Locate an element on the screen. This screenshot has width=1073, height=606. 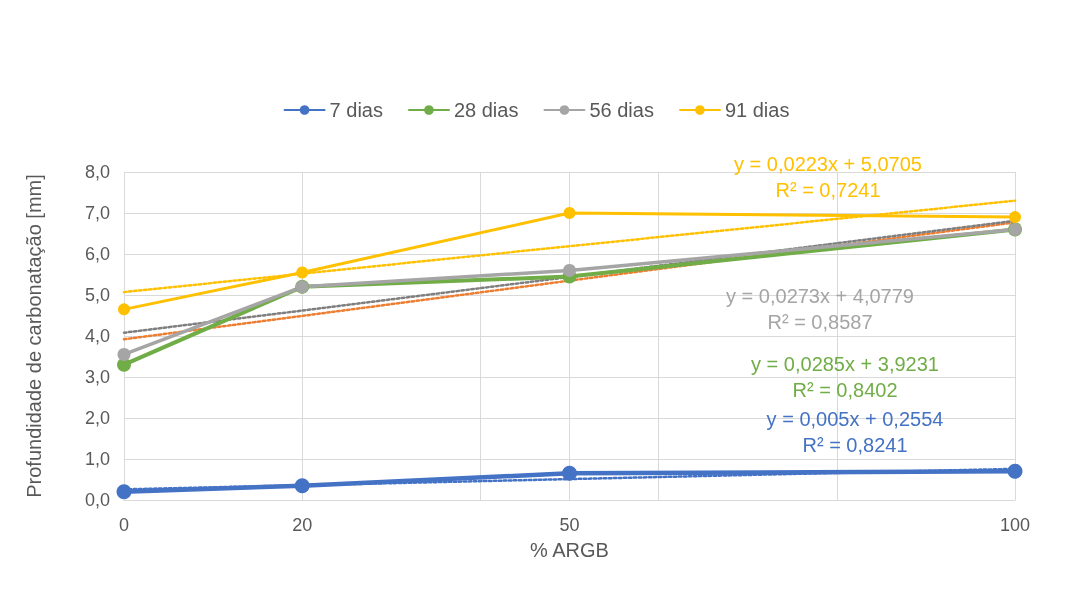
y-tick-label: 5,0 is located at coordinates (97, 295).